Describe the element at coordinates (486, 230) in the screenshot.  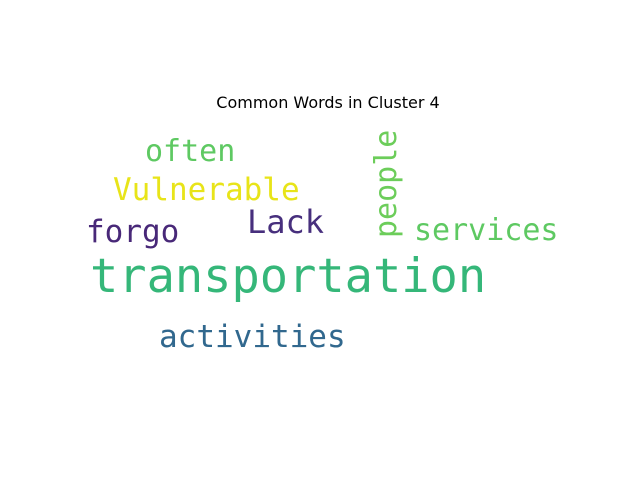
I see `word-services: services` at that location.